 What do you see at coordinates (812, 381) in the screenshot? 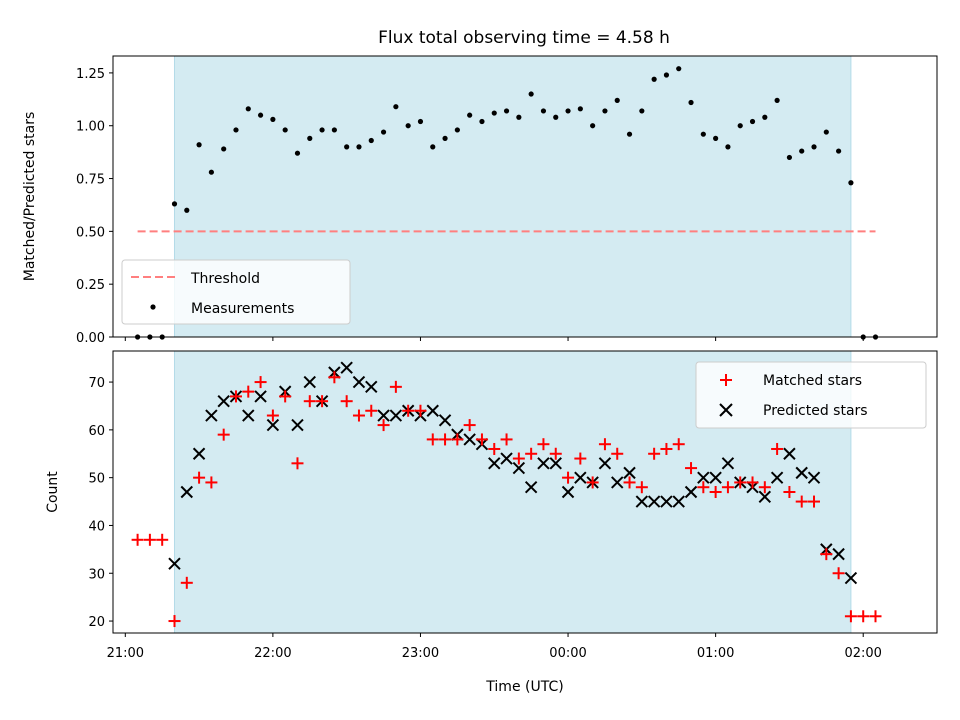
I see `legend-matched-label: Matched stars` at bounding box center [812, 381].